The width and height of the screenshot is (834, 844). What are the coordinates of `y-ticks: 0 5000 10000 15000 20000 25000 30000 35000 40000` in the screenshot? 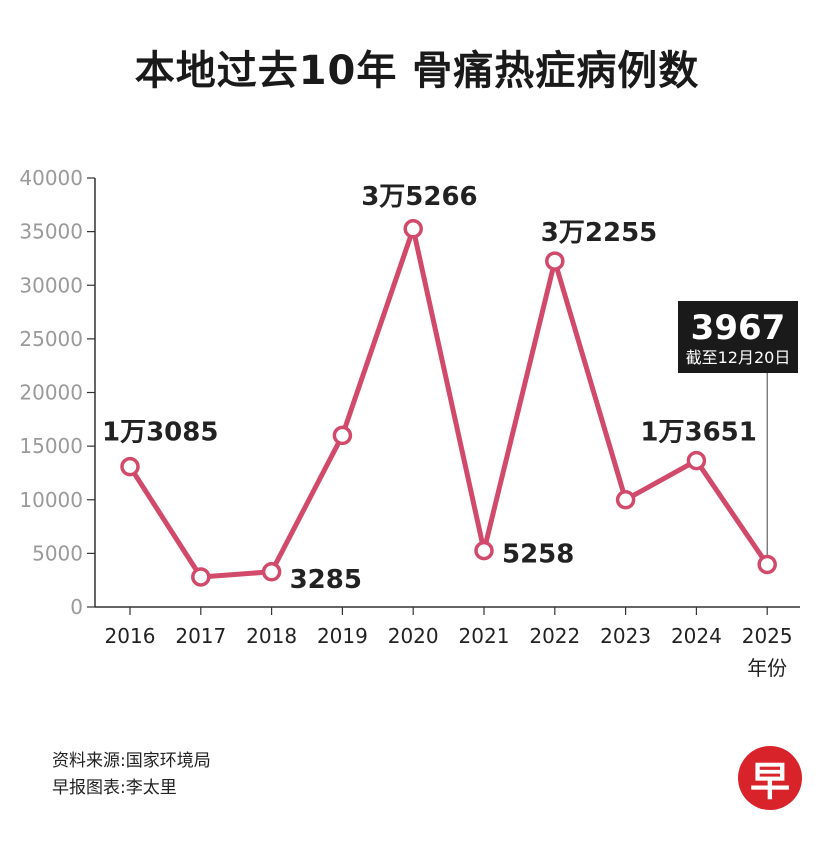 It's located at (57, 392).